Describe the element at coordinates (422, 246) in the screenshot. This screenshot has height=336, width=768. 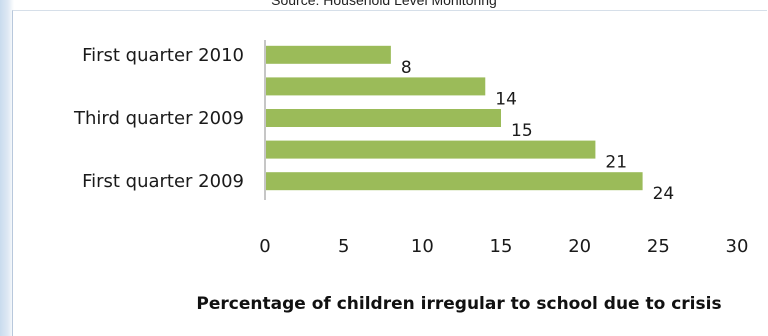
I see `x-tick-label: 10` at that location.